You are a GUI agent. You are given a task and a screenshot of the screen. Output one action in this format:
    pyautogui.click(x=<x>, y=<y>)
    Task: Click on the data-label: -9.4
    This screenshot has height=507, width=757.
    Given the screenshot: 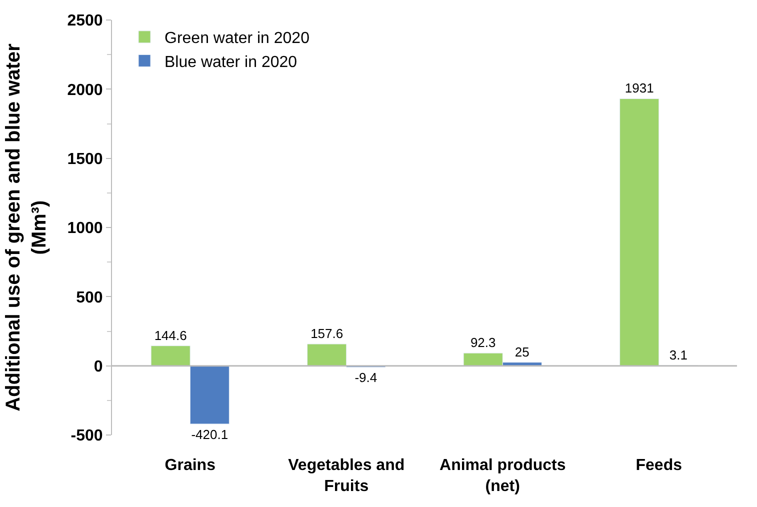 What is the action you would take?
    pyautogui.click(x=366, y=378)
    